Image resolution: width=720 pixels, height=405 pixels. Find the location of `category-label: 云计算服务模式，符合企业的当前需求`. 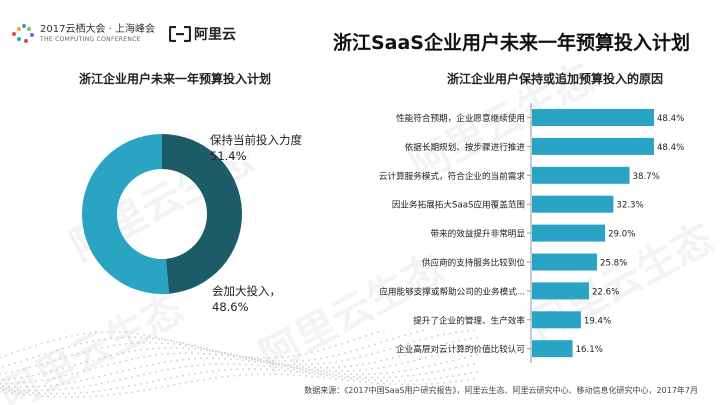

category-label: 云计算服务模式，符合企业的当前需求 is located at coordinates (452, 176).